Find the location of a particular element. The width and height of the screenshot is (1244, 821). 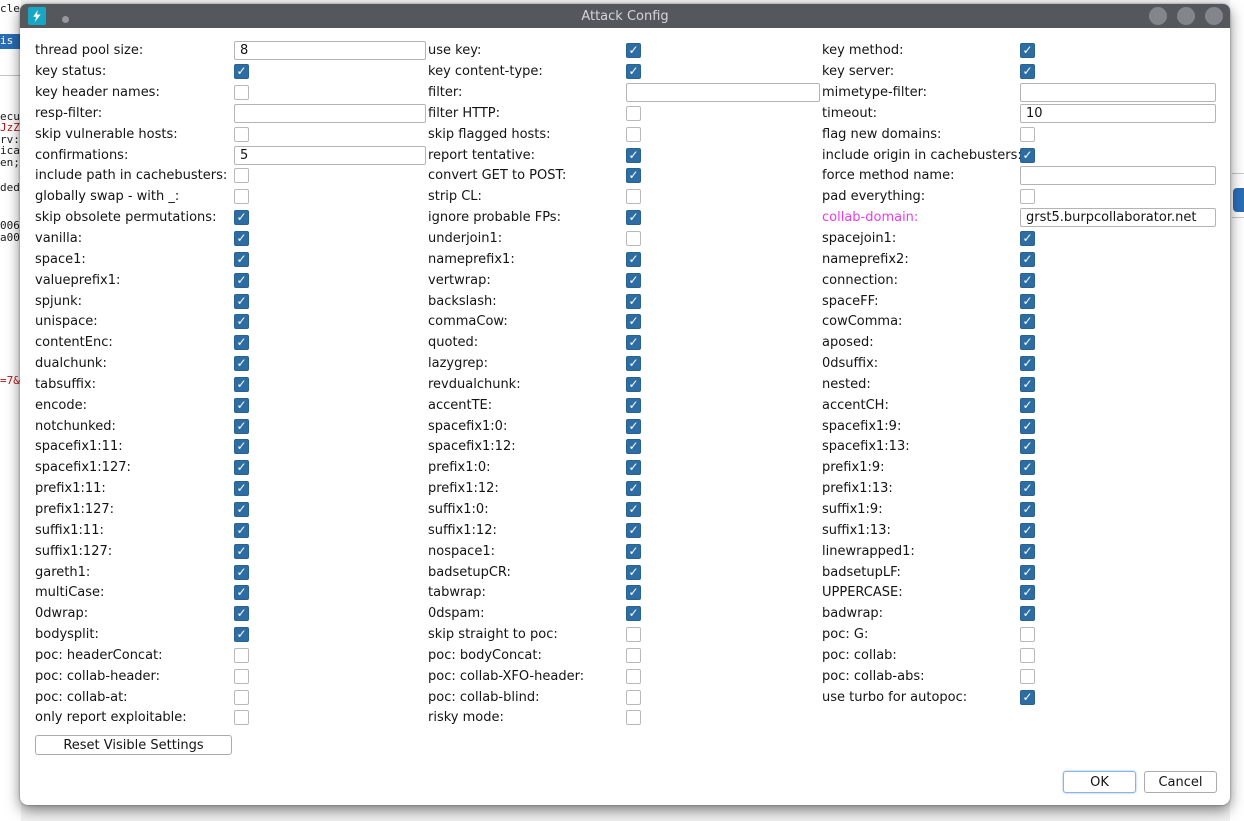

key-content-type-checkbox: ✓ is located at coordinates (633, 72).